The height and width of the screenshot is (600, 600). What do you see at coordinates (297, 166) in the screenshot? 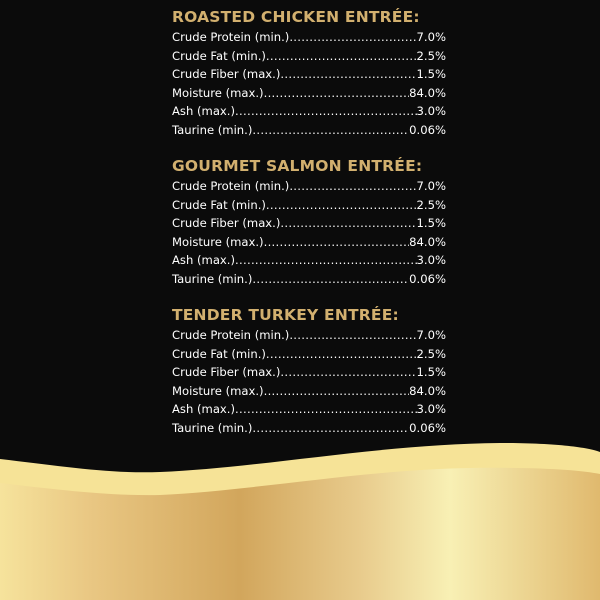
I see `section-title: GOURMET SALMON ENTRÉE:` at bounding box center [297, 166].